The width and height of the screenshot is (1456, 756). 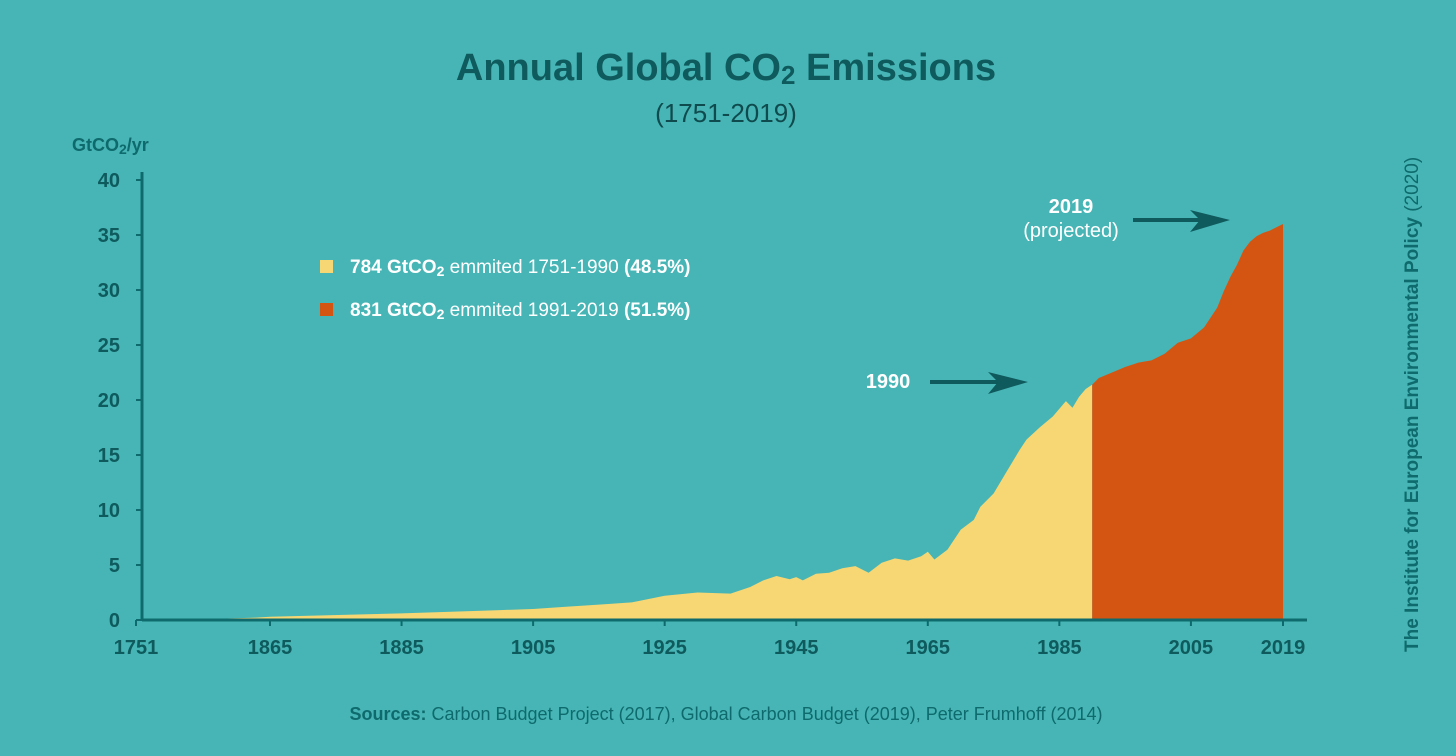 What do you see at coordinates (726, 68) in the screenshot?
I see `chart-title: Annual Global CO2 Emissions` at bounding box center [726, 68].